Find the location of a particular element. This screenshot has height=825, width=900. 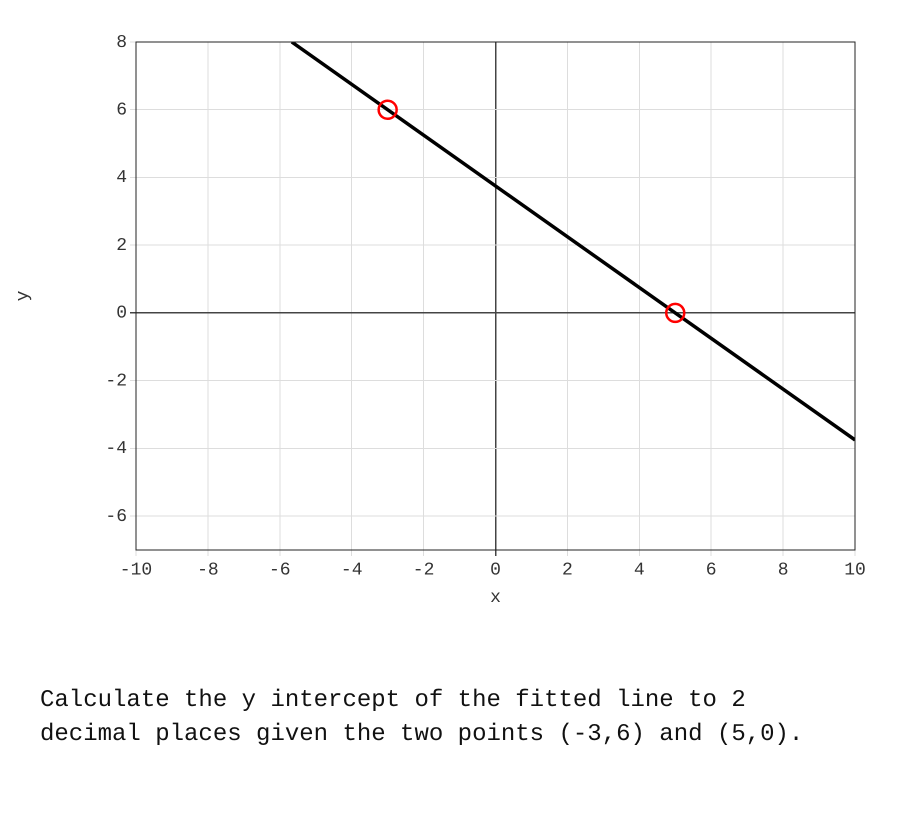

x-tick-label: -10 is located at coordinates (136, 570).